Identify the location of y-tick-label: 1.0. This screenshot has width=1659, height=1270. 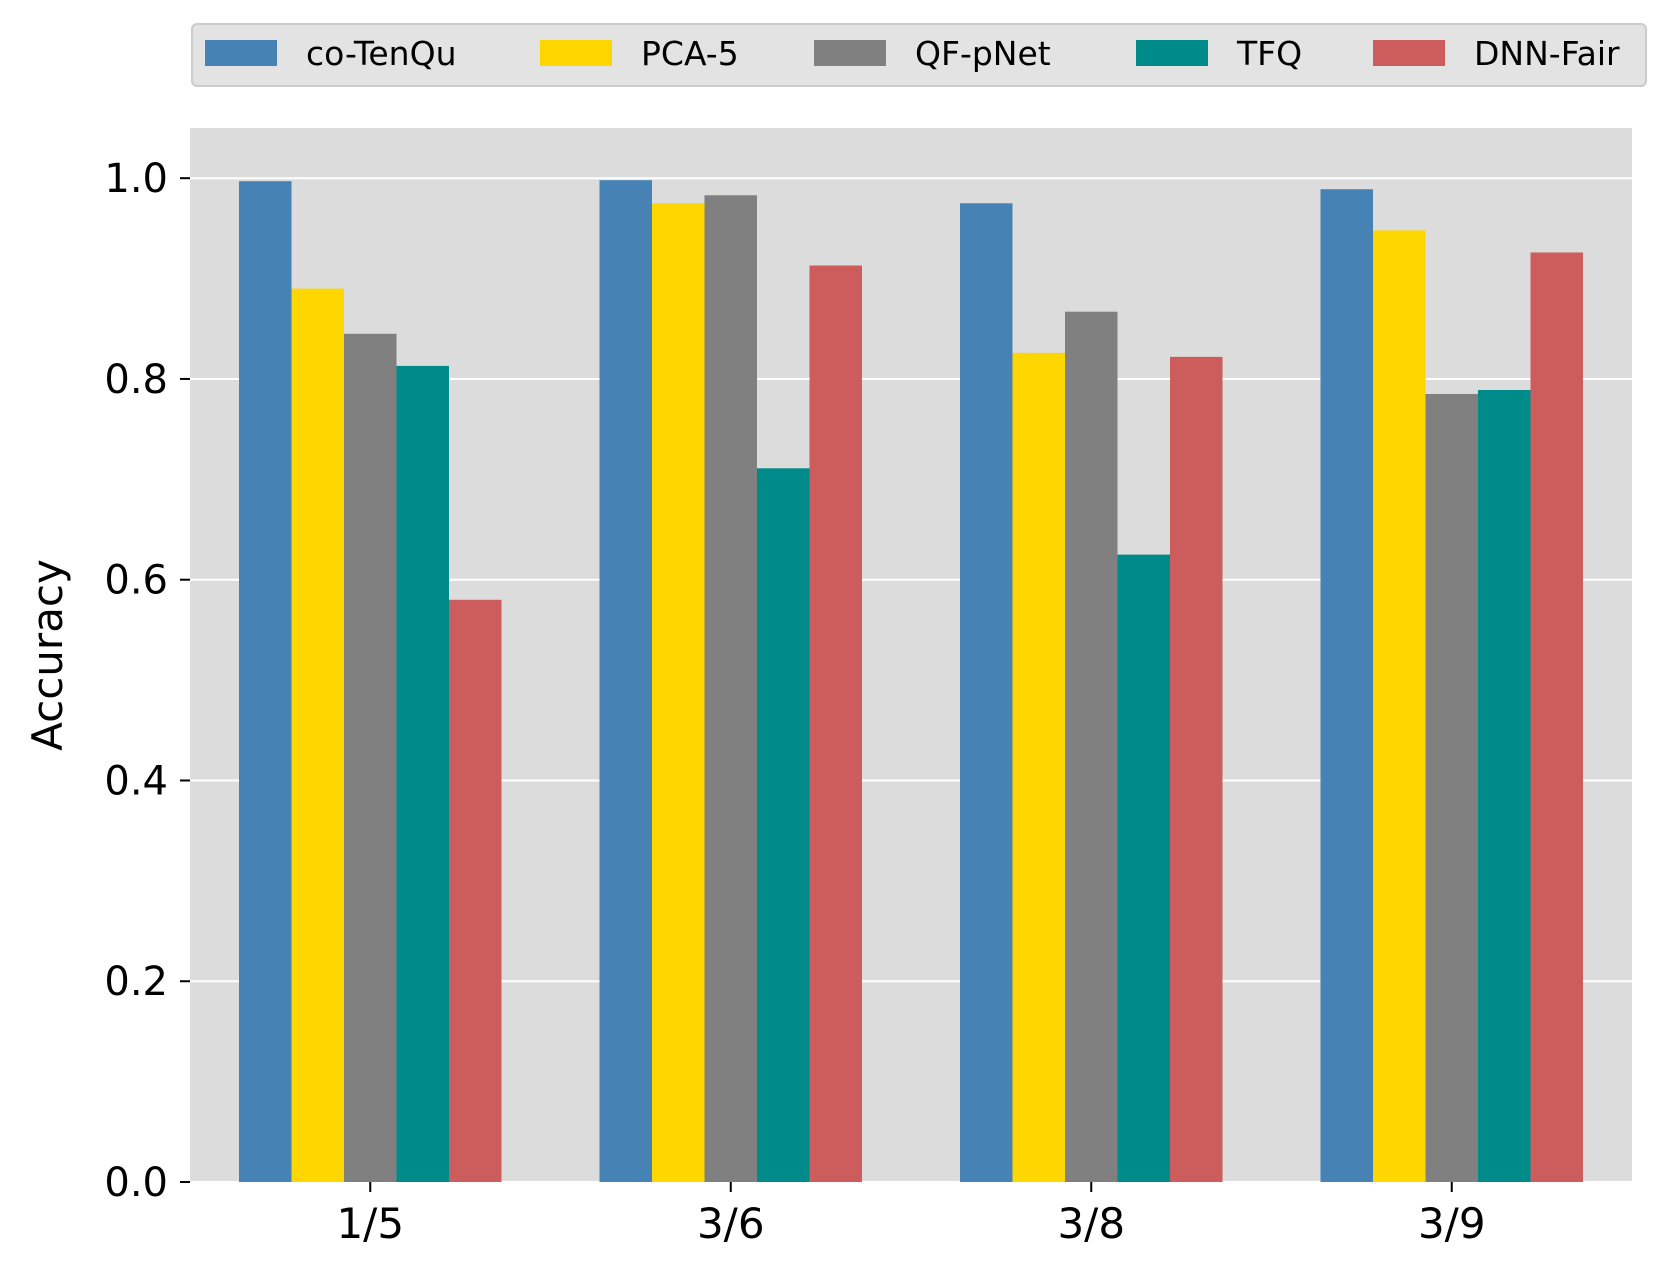
(136, 179).